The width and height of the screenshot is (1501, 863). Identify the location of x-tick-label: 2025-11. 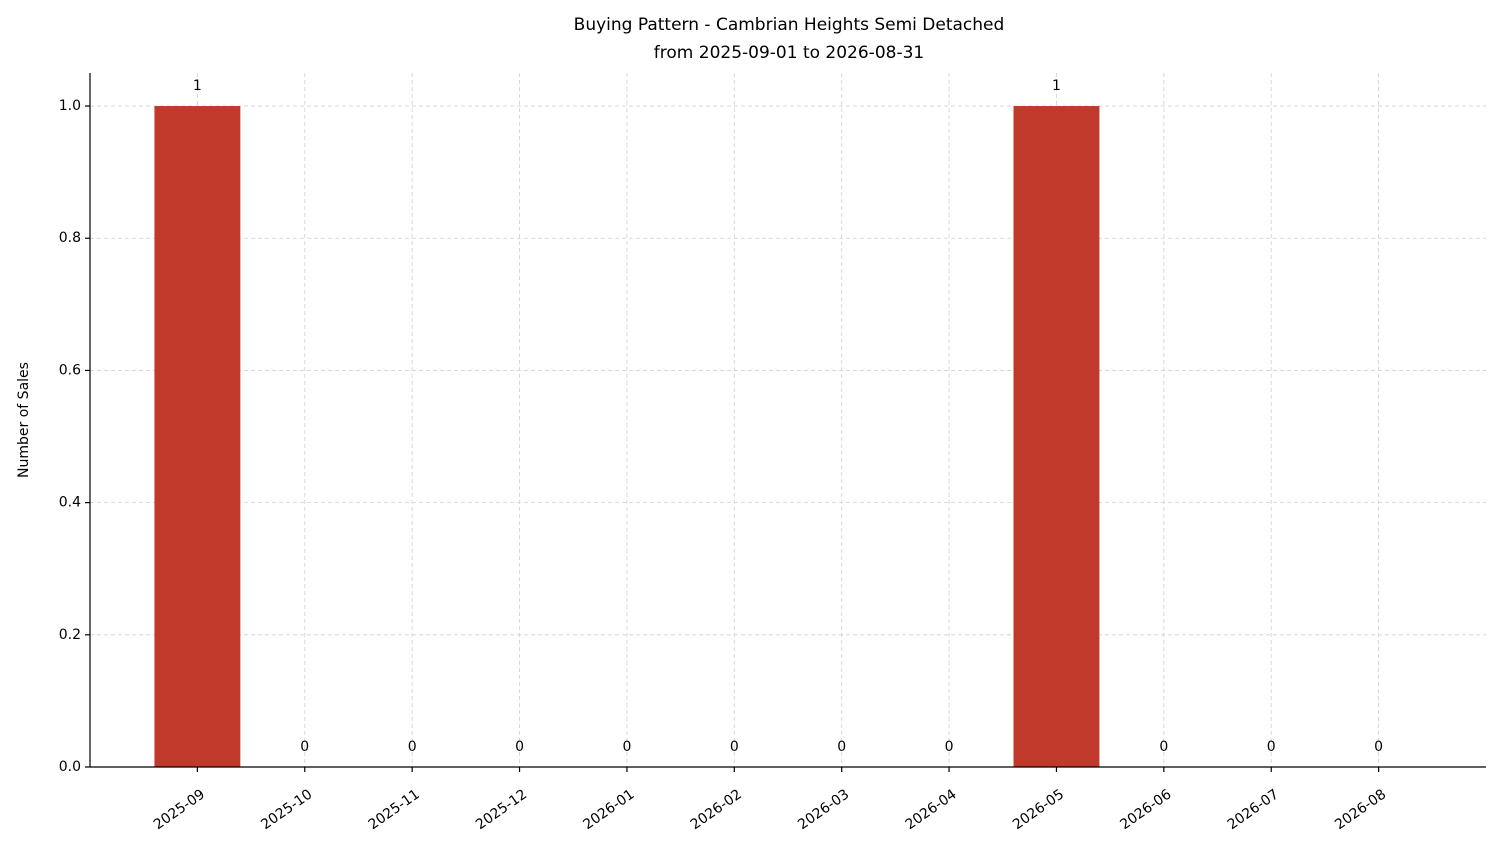
(394, 809).